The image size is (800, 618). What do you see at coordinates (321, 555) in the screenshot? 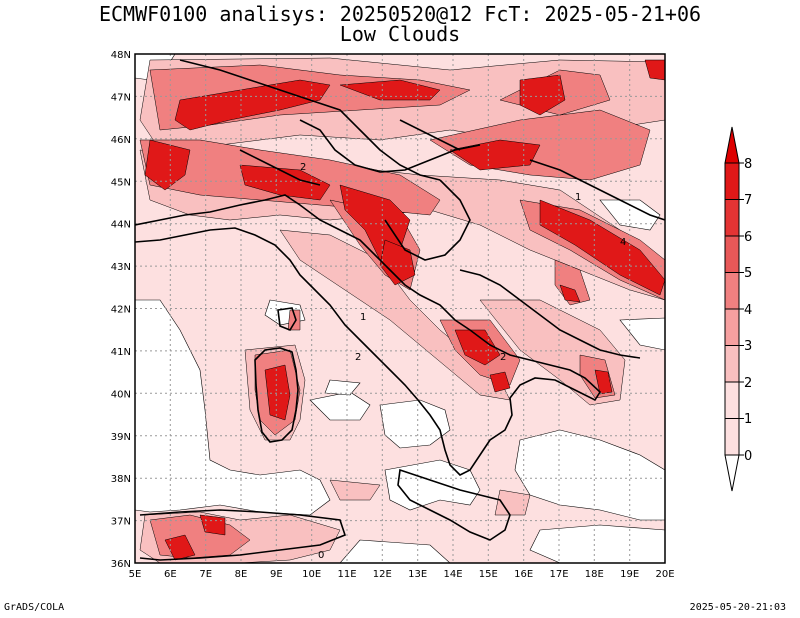
I see `contour-label: 0` at bounding box center [321, 555].